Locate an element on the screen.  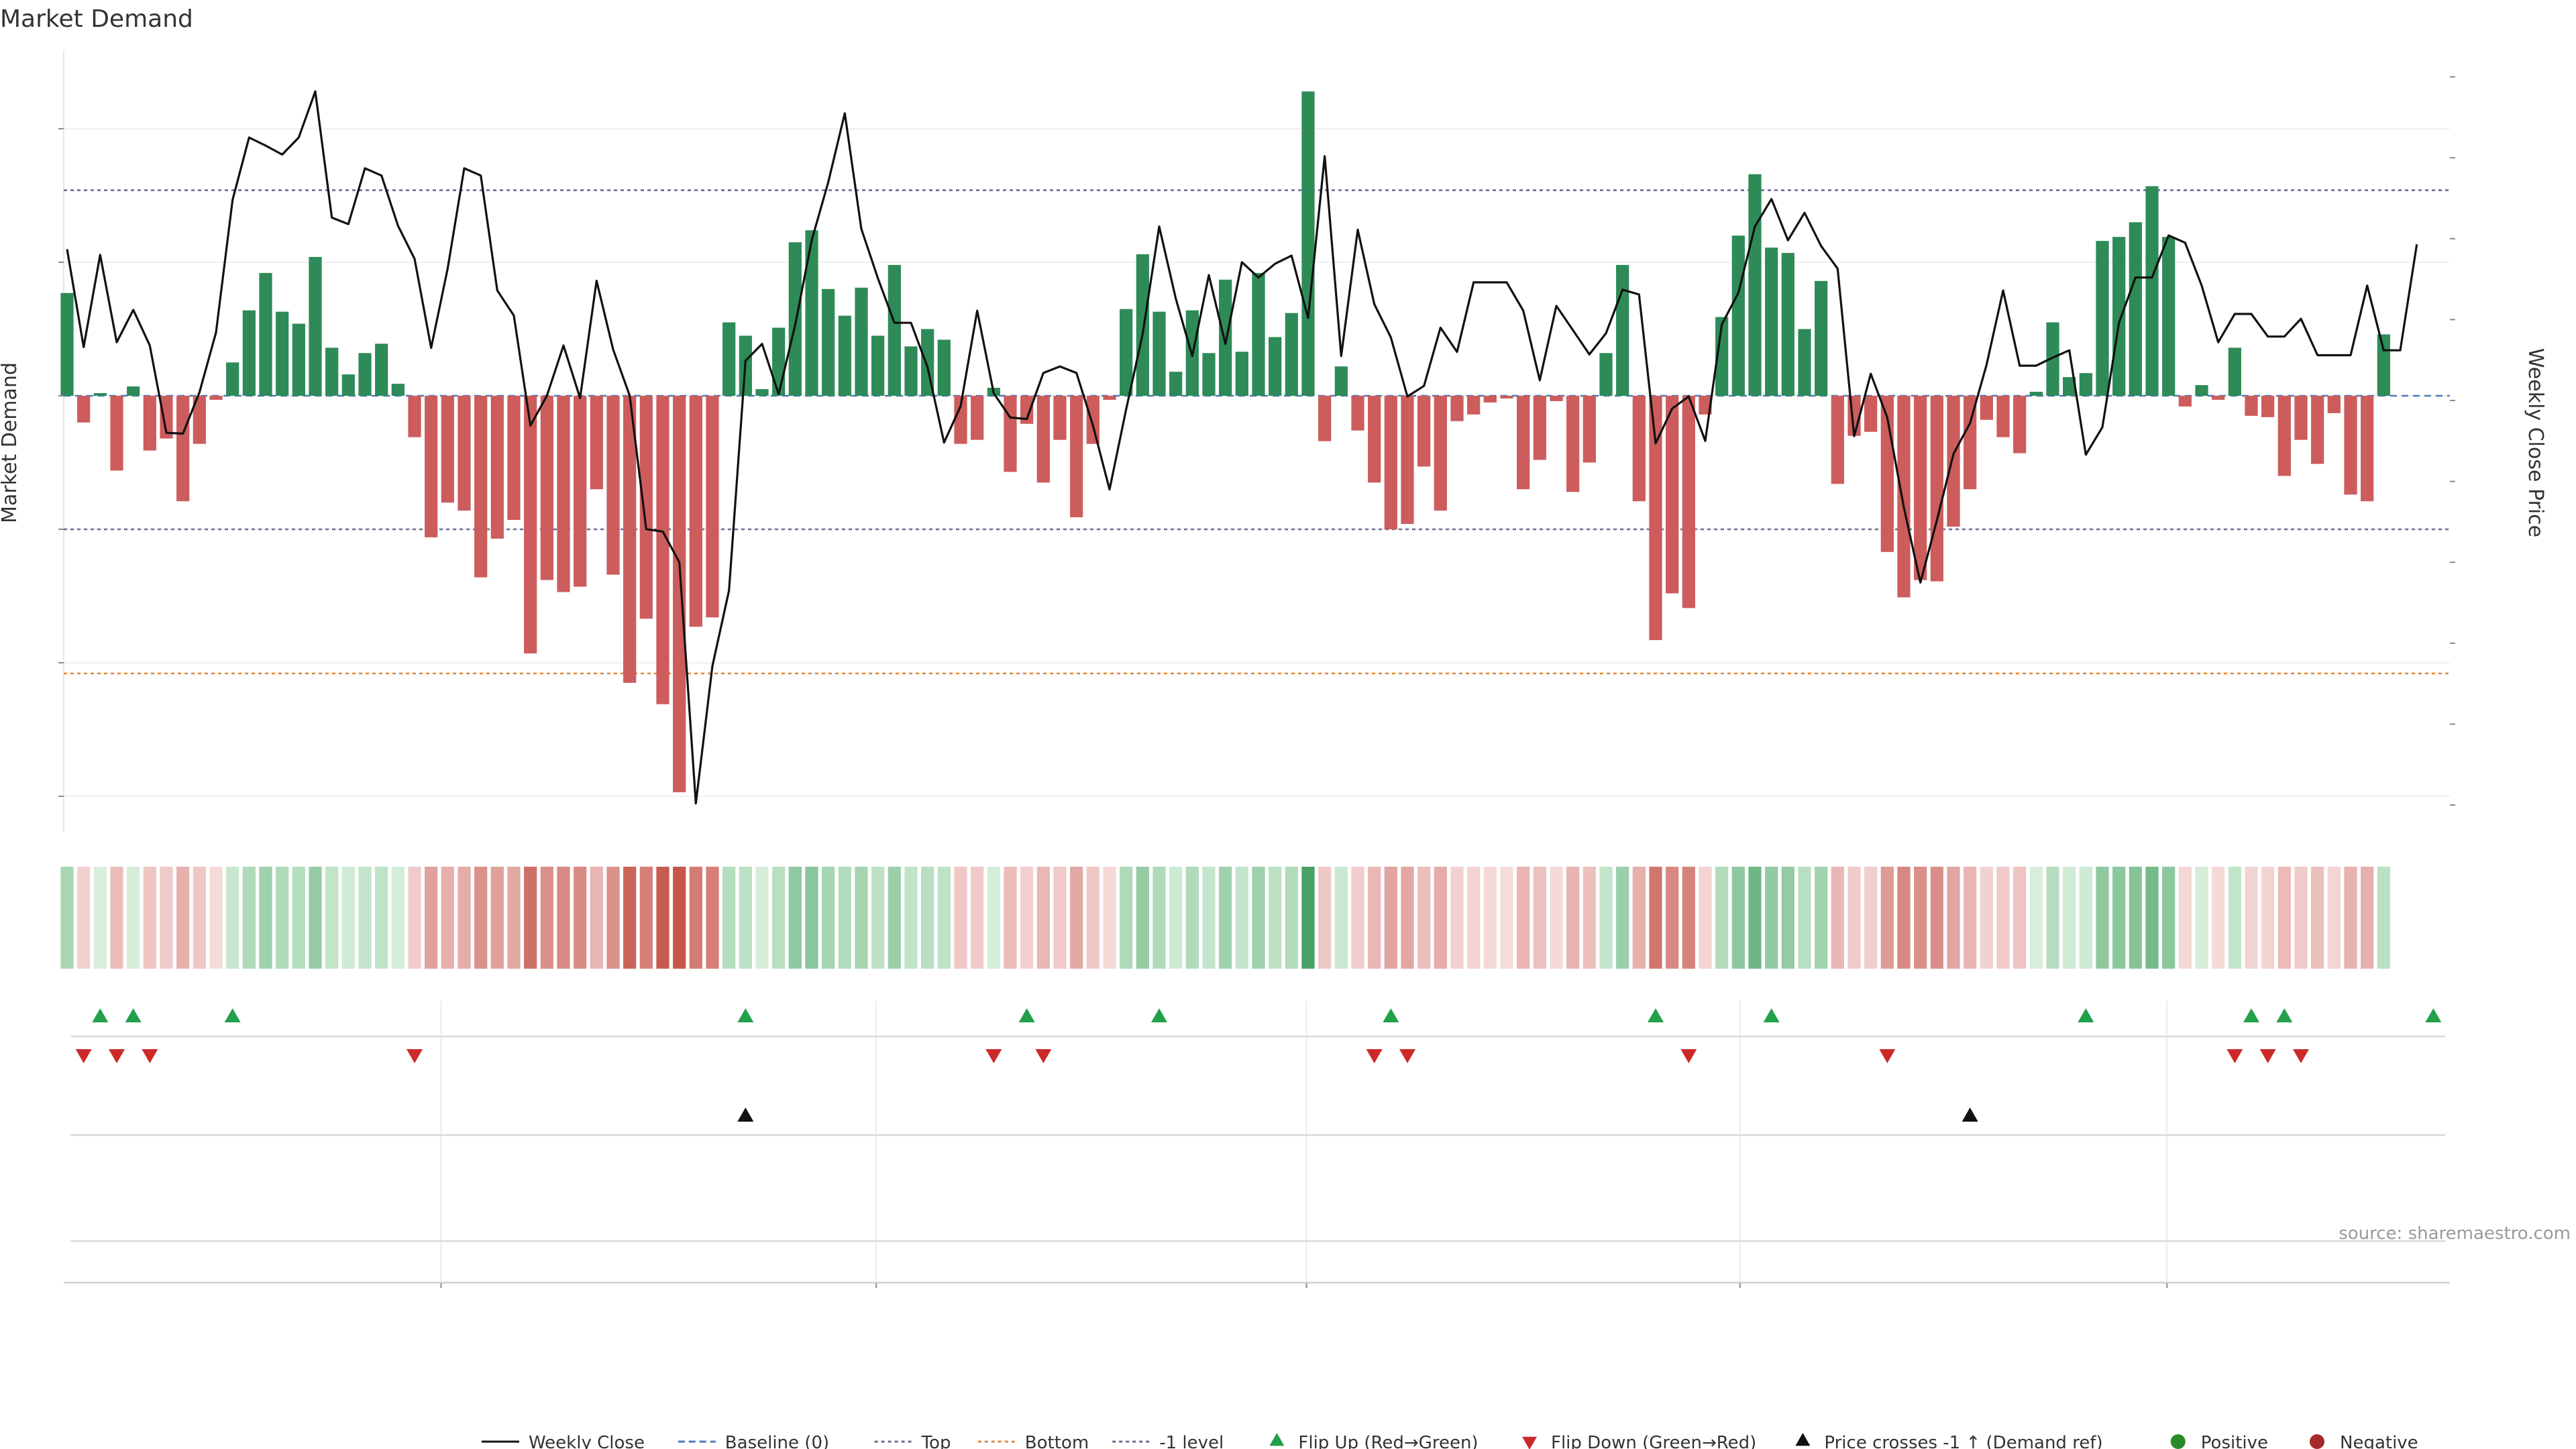
legend-swatch is located at coordinates (1803, 1439).